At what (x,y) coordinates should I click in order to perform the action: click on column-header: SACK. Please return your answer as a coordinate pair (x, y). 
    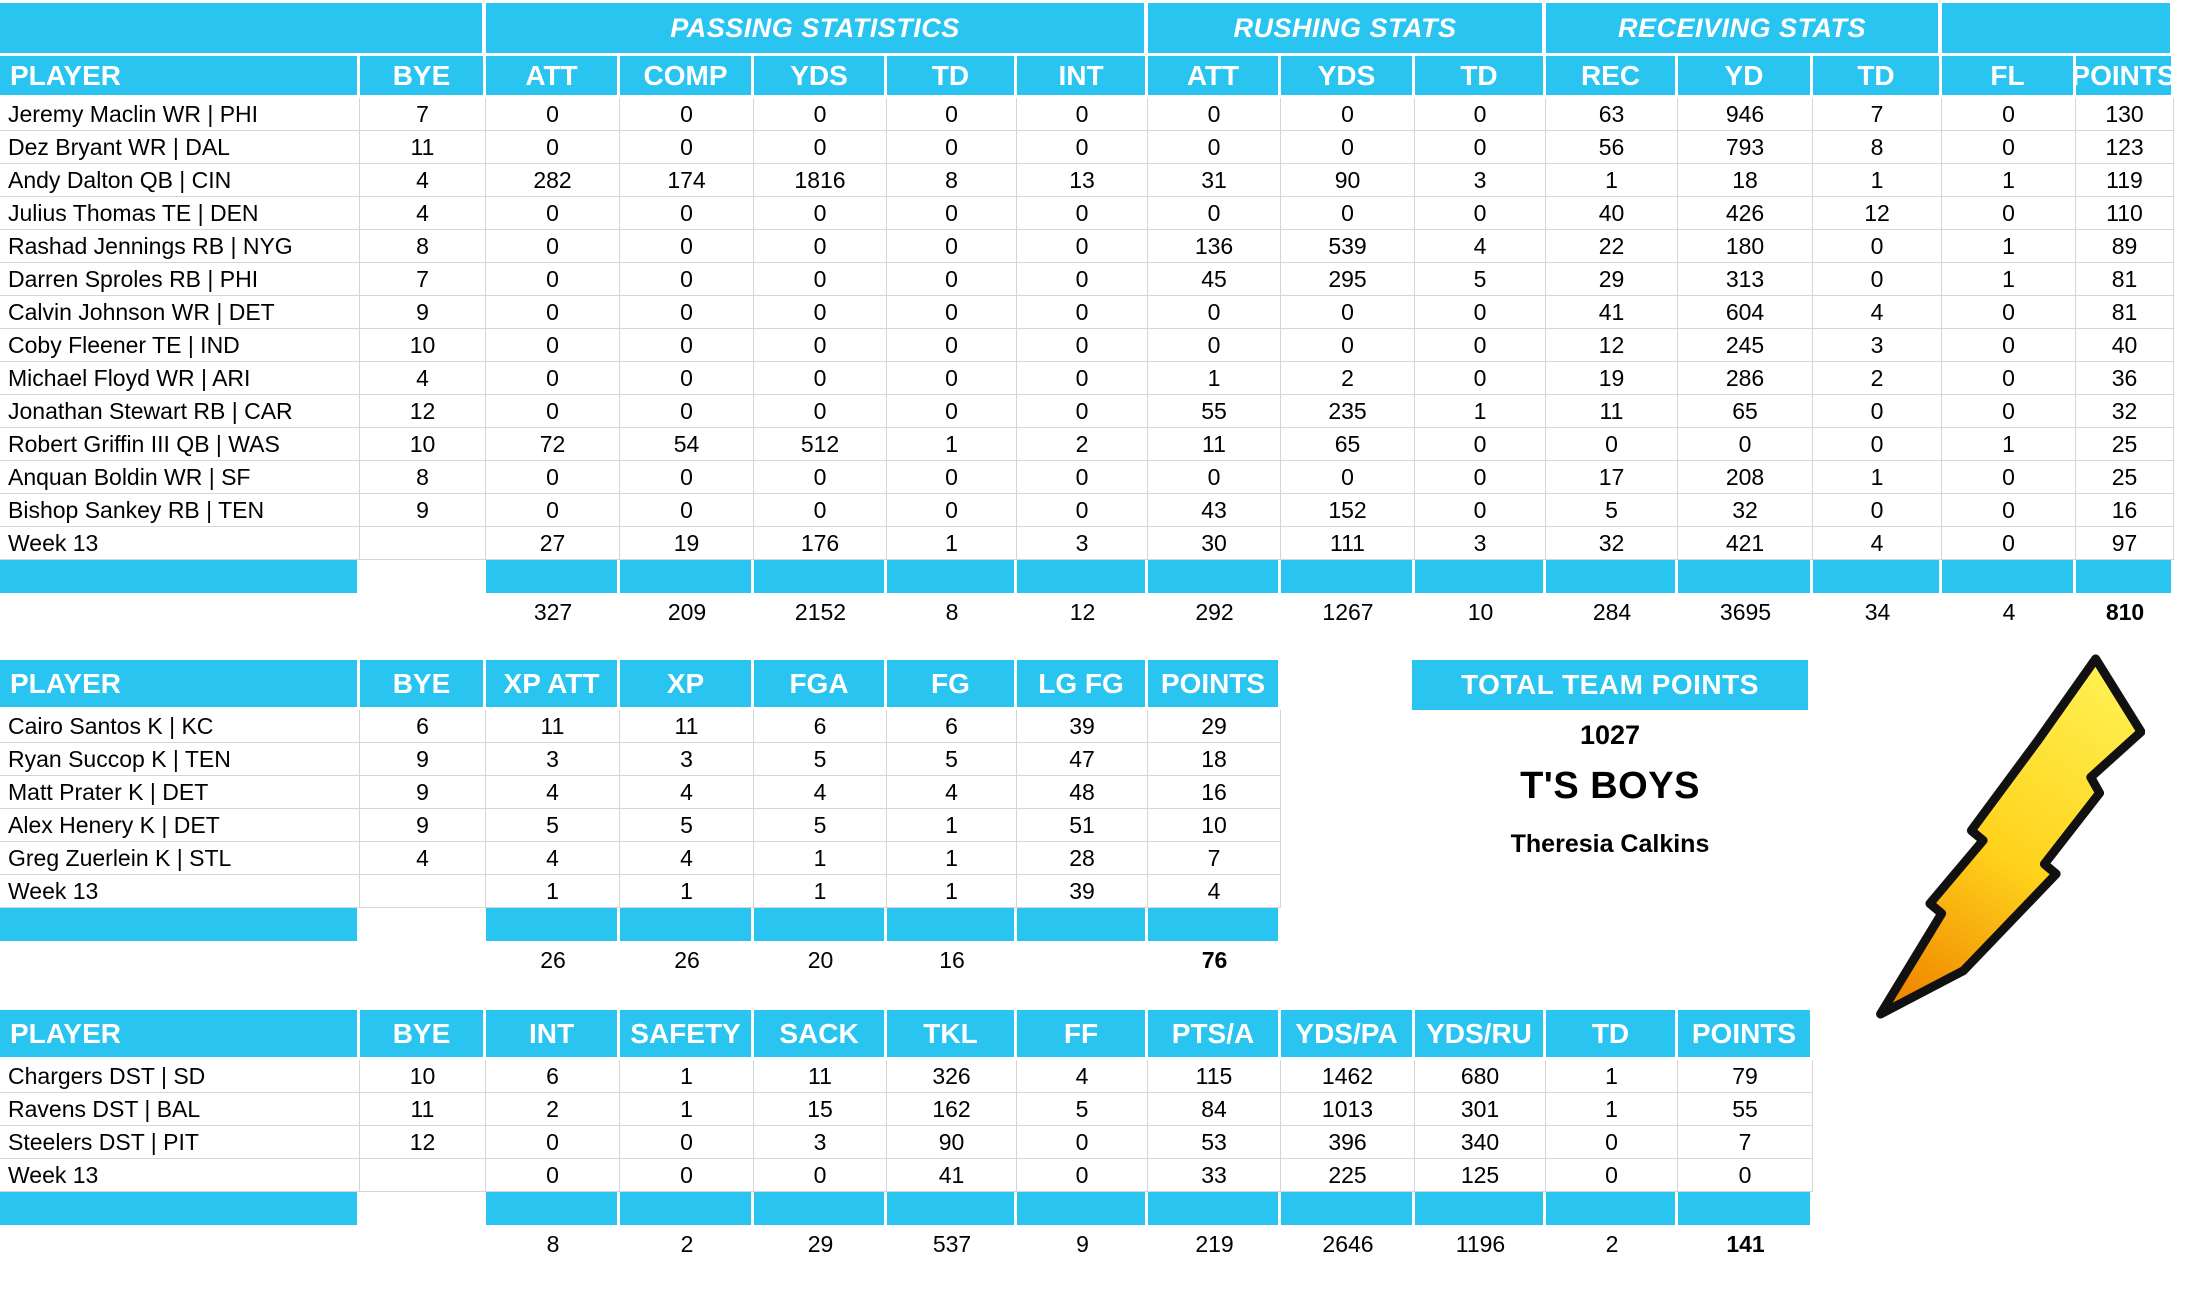
    Looking at the image, I should click on (820, 1035).